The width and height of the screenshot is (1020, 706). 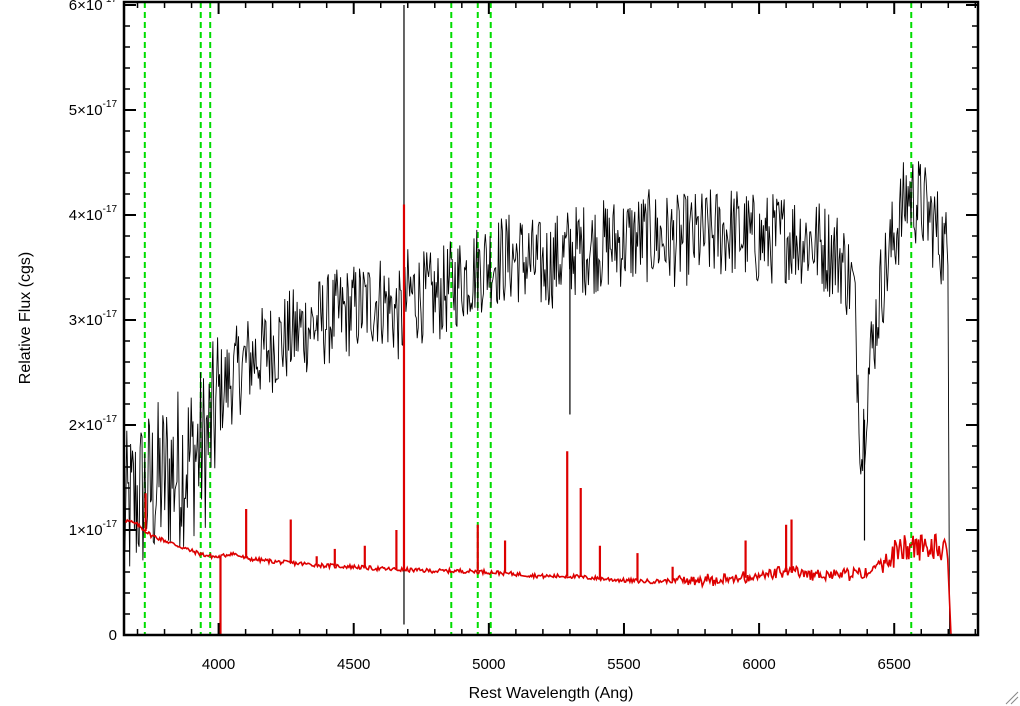 I want to click on x-tick-label: 5000, so click(x=488, y=664).